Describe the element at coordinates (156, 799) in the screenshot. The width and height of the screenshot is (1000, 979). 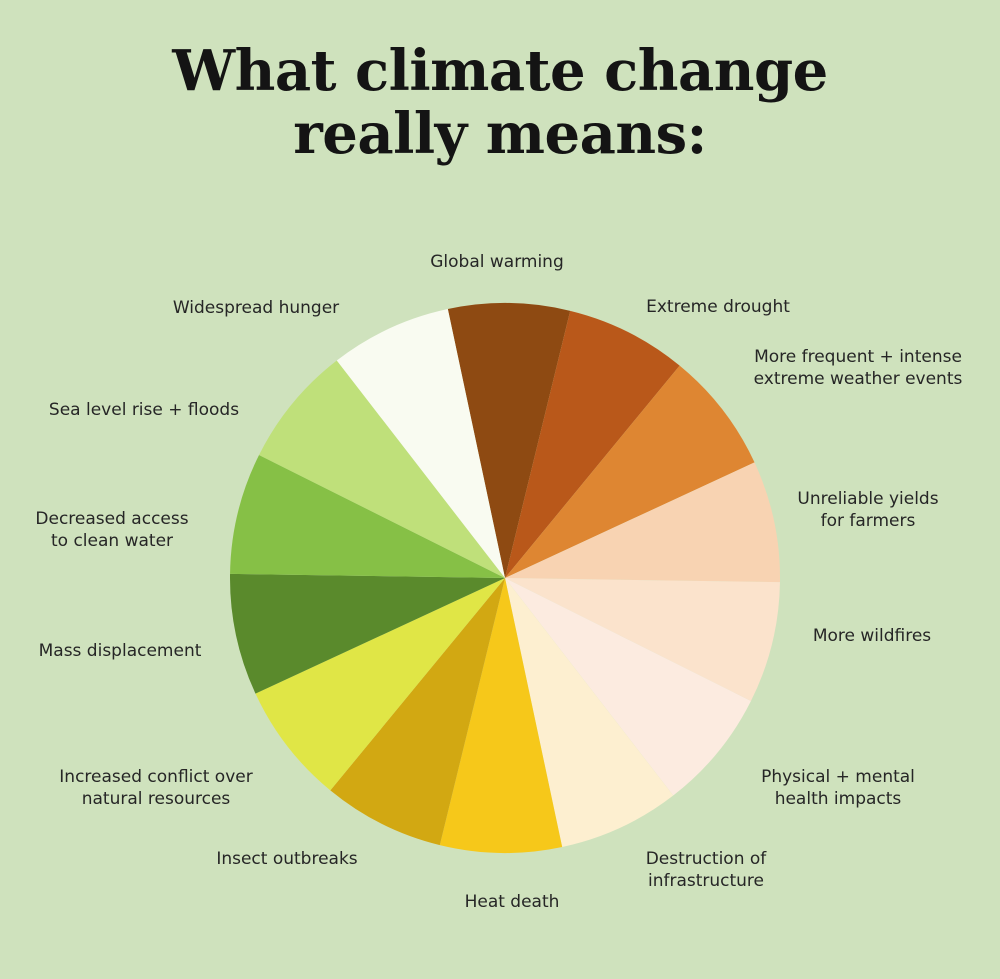
I see `slice-label-line: natural resources` at that location.